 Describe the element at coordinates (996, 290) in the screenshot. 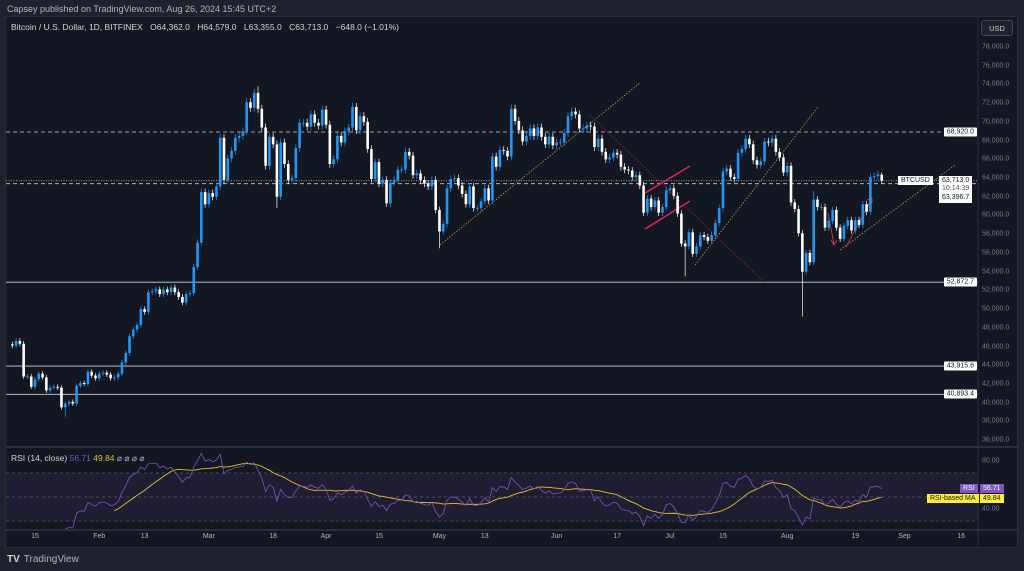

I see `price-axis-label: 52,000.0` at that location.